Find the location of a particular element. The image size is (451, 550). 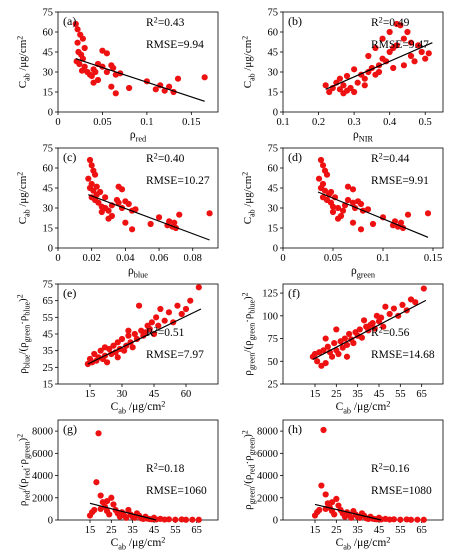

x-tick-label: 0.15 is located at coordinates (433, 258).